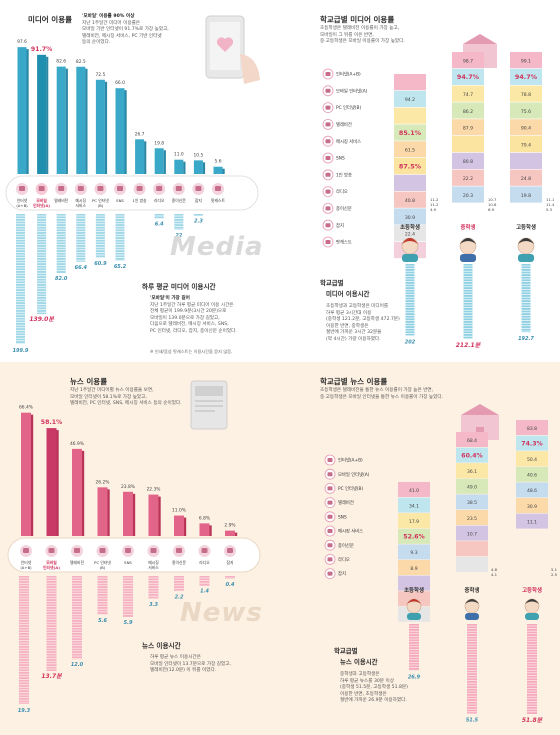 The image size is (560, 735). What do you see at coordinates (350, 531) in the screenshot?
I see `legend-label: 메시징 서비스` at bounding box center [350, 531].